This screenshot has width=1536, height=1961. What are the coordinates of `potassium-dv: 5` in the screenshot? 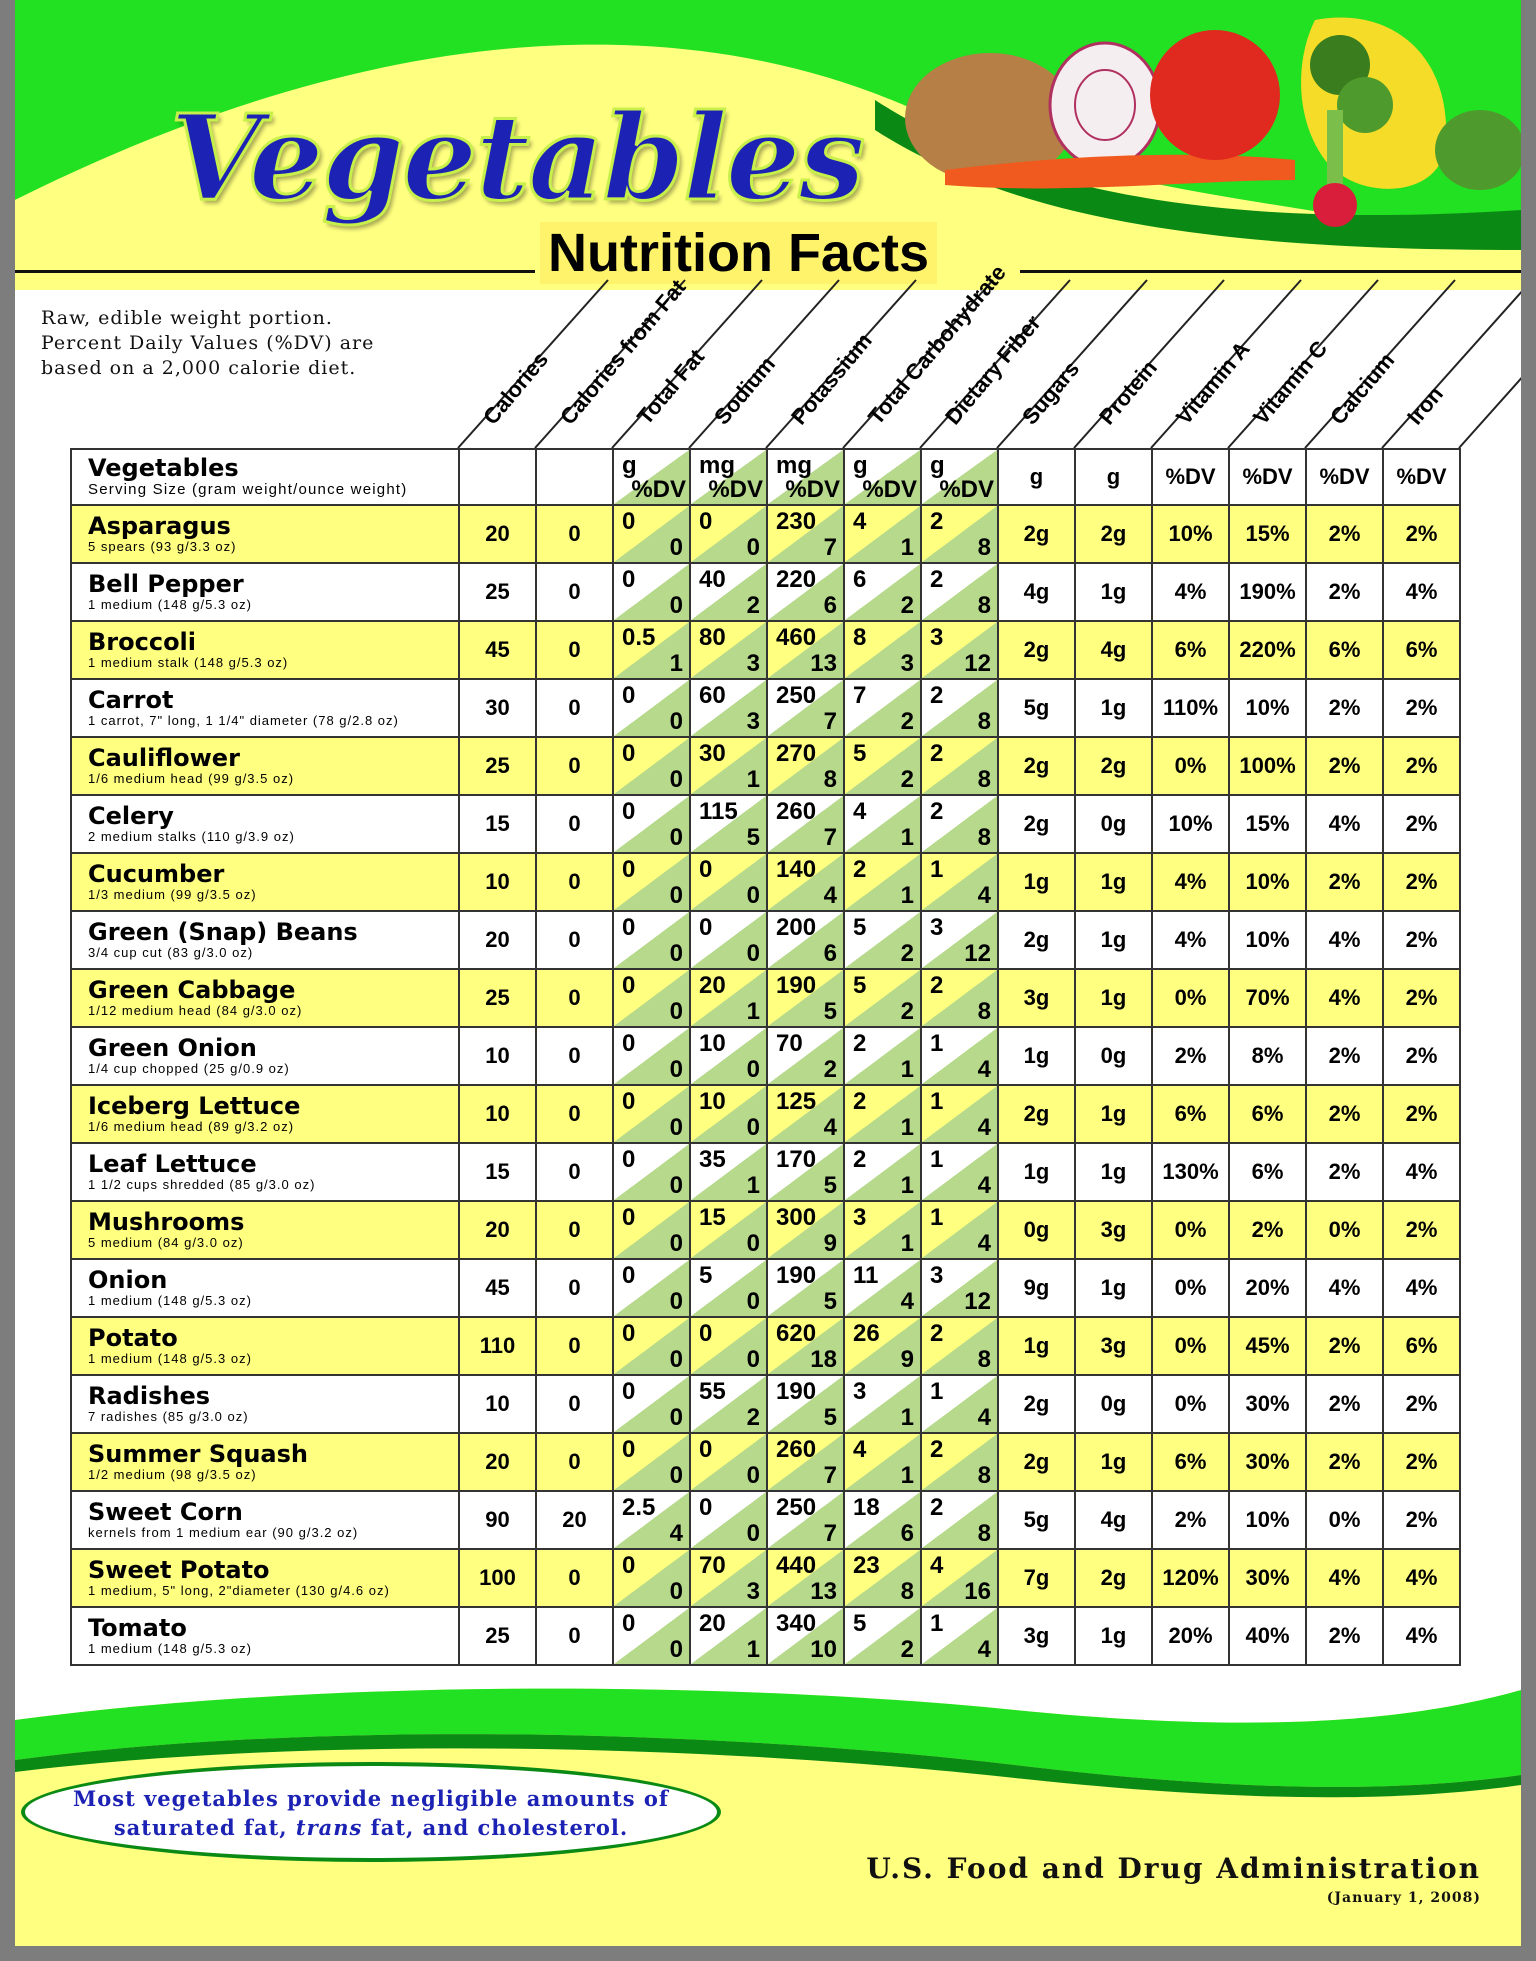 It's located at (830, 1185).